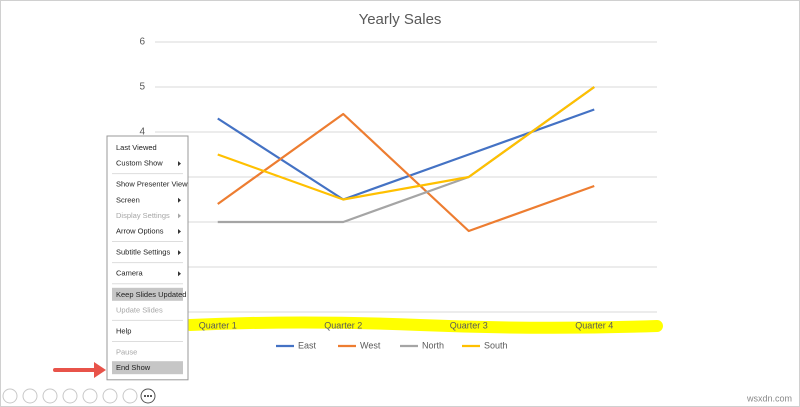  Describe the element at coordinates (136, 147) in the screenshot. I see `menu-item: Last Viewed` at that location.